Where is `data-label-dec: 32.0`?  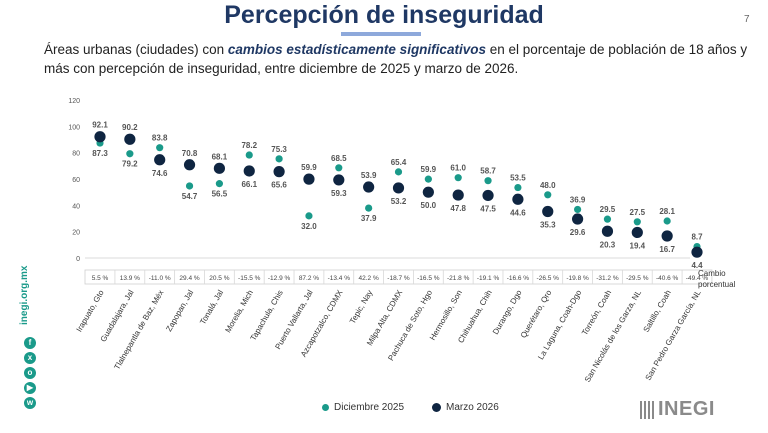 data-label-dec: 32.0 is located at coordinates (309, 226).